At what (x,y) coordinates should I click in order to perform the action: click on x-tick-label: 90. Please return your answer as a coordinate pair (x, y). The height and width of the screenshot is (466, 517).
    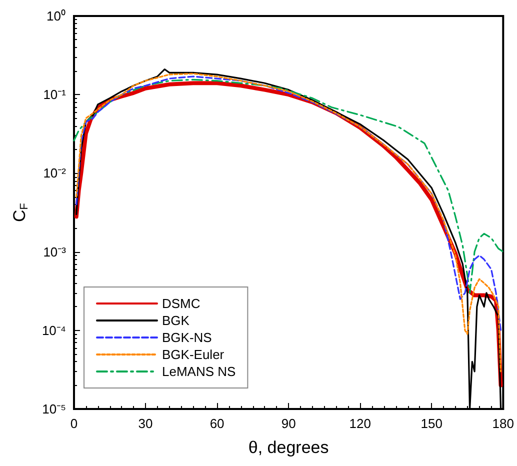
    Looking at the image, I should click on (288, 423).